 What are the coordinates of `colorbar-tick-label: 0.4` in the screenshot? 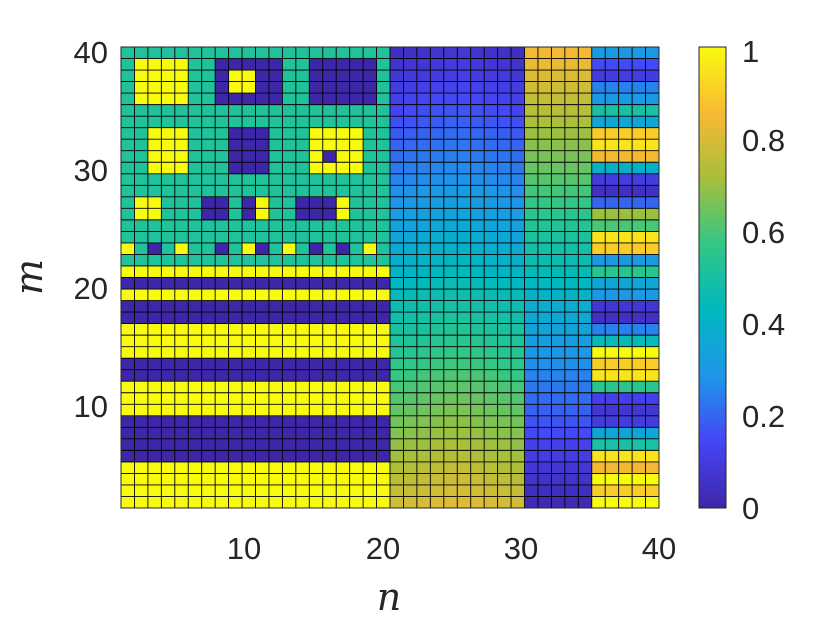 It's located at (763, 324).